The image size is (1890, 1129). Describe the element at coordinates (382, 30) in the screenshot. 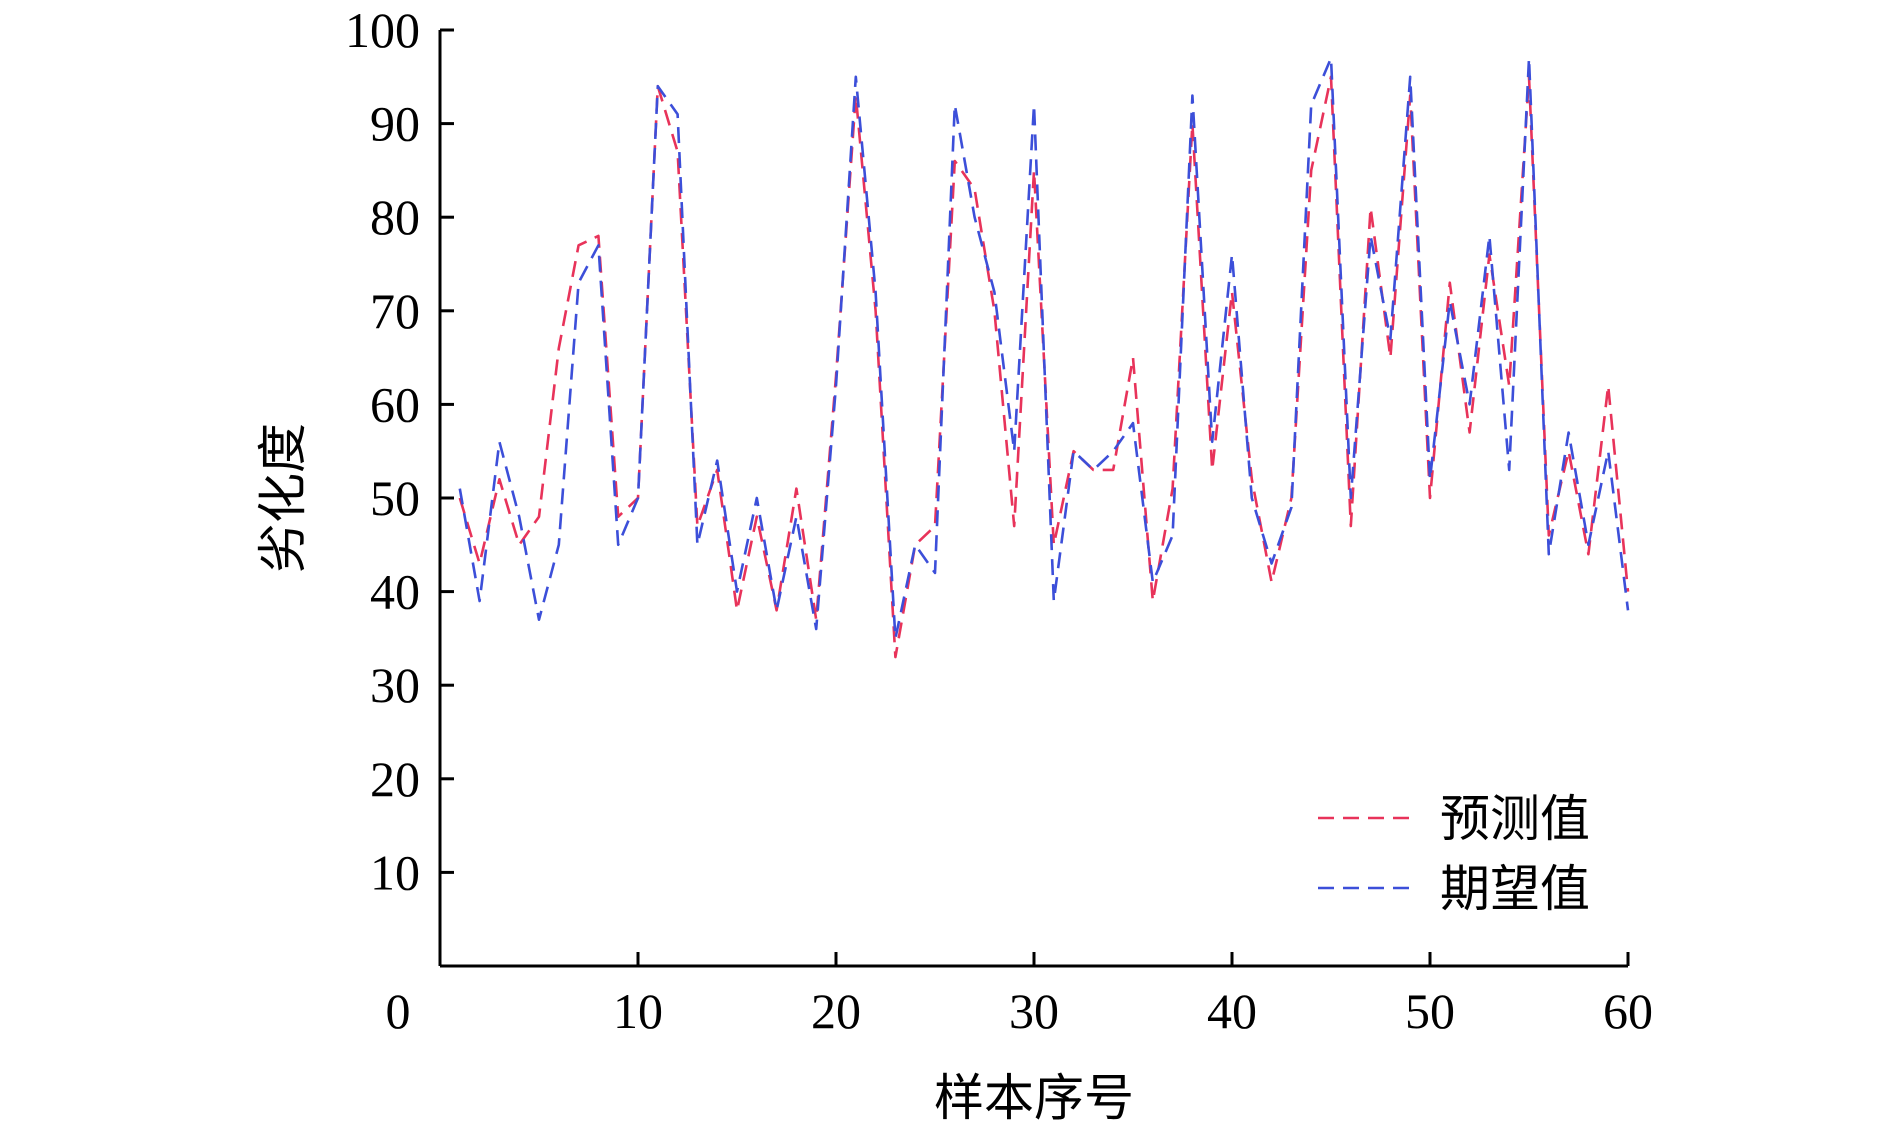

I see `y-tick-label: 100` at that location.